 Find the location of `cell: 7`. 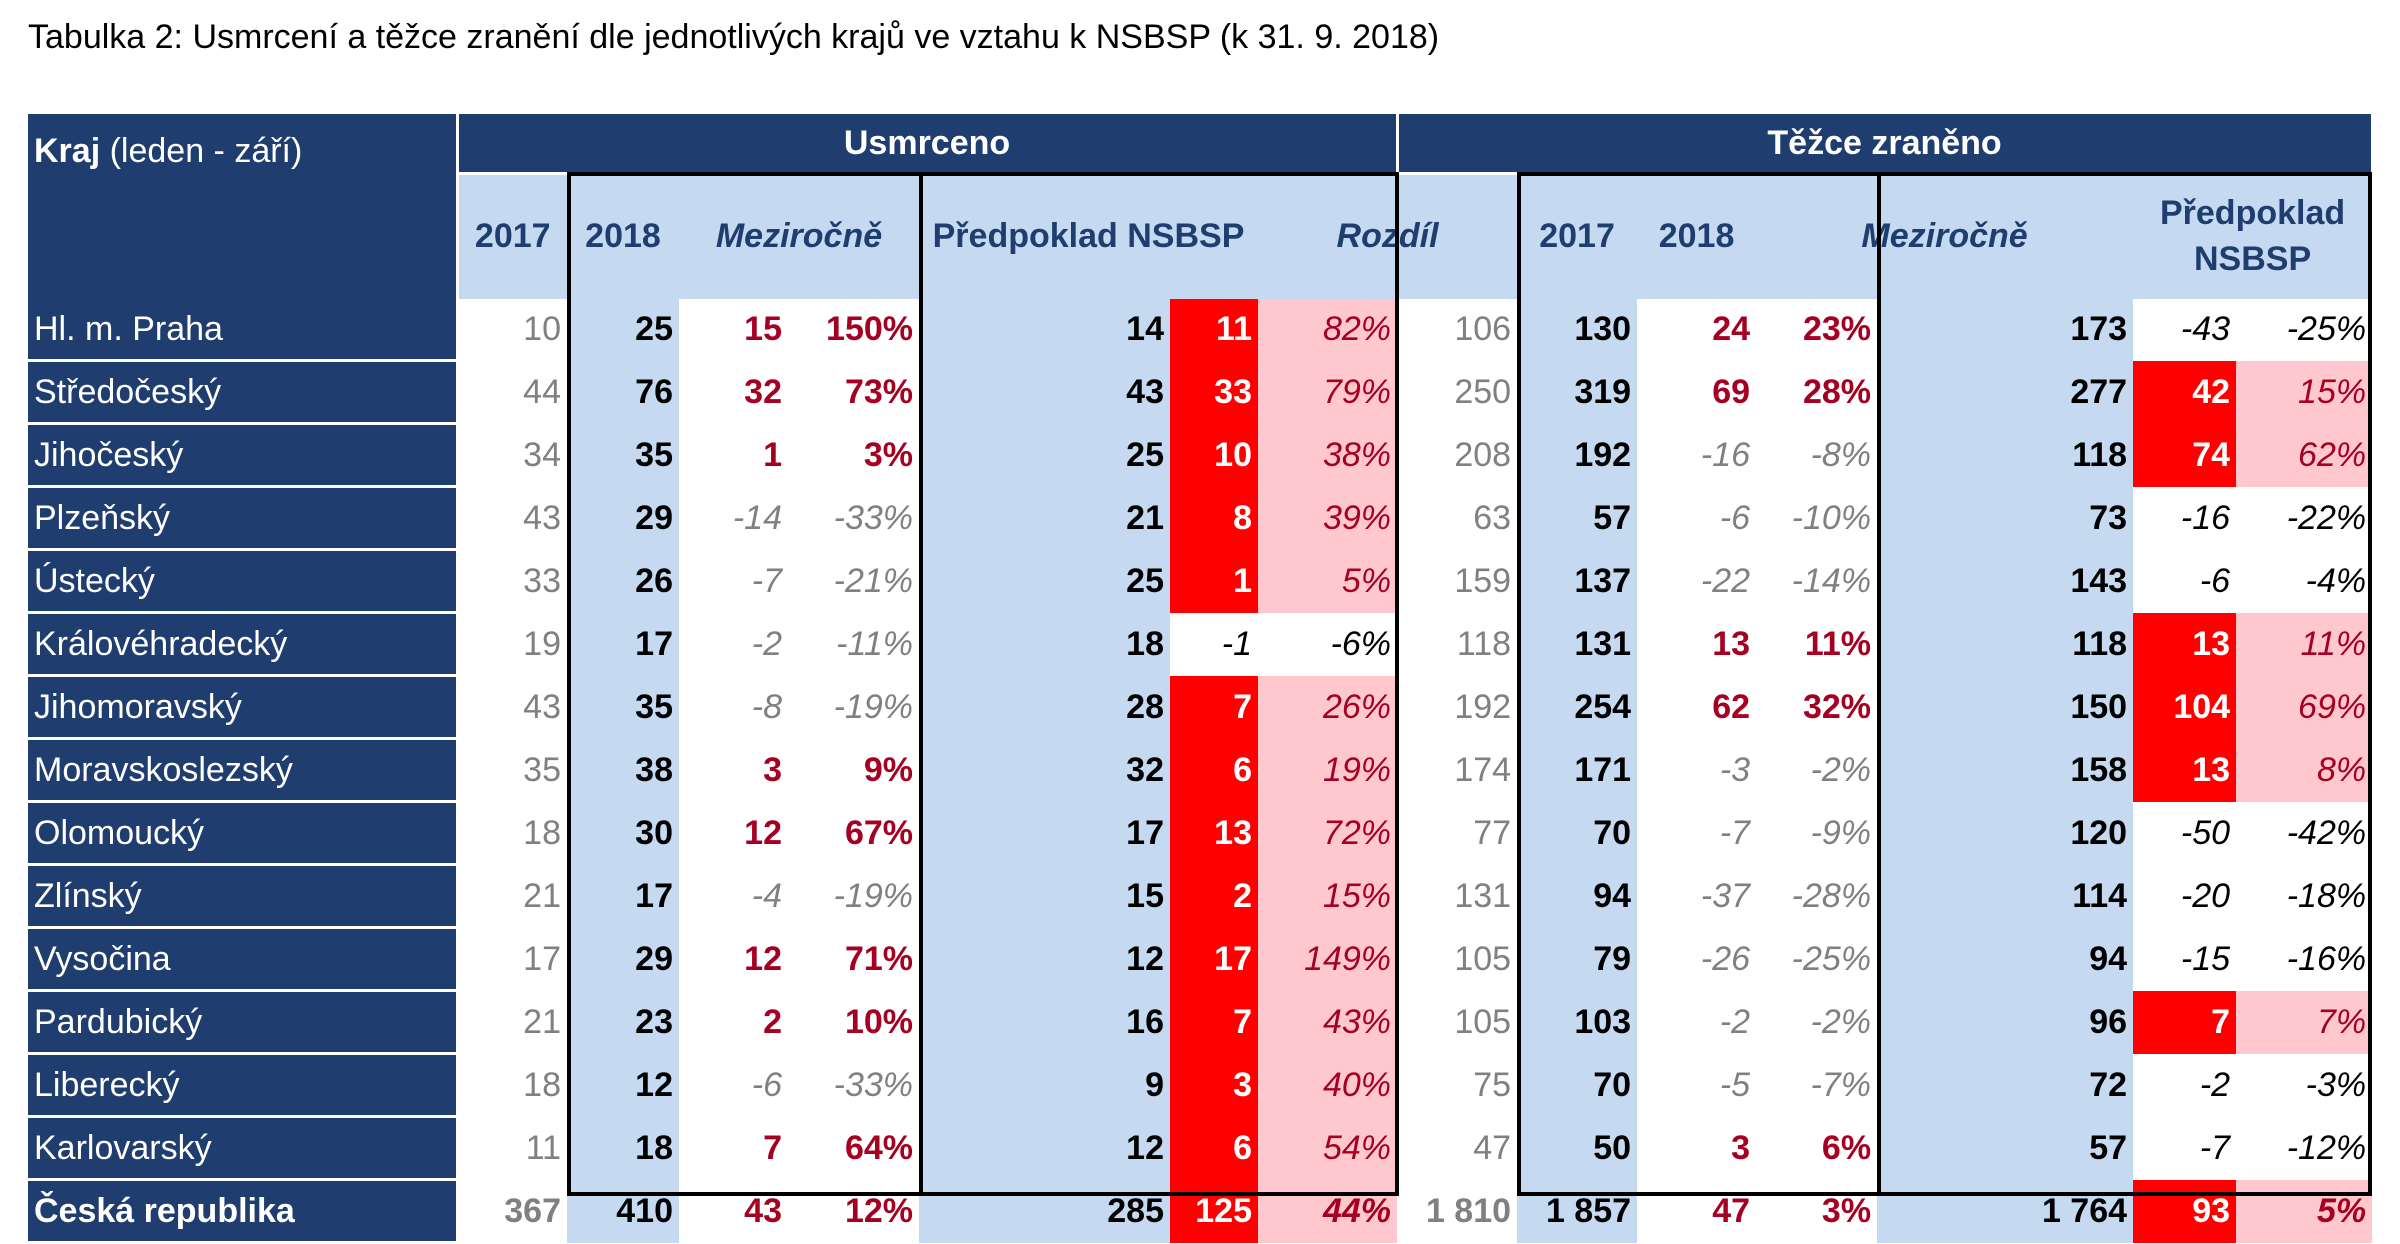

cell: 7 is located at coordinates (772, 1147).